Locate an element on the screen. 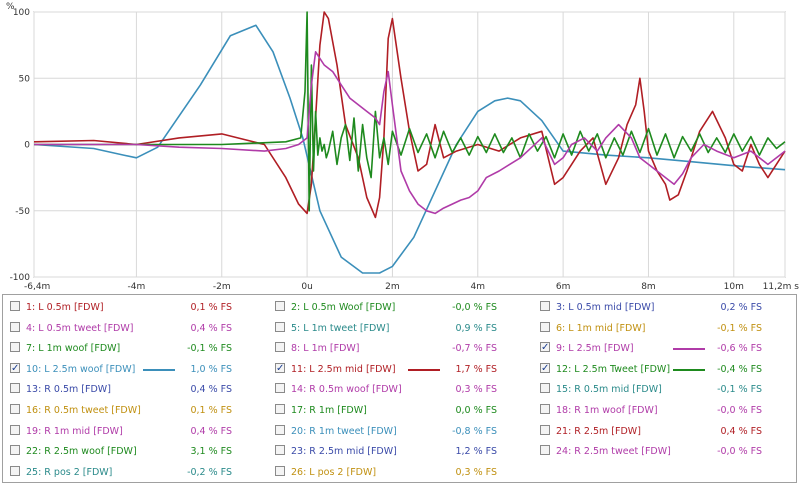 Image resolution: width=800 pixels, height=486 pixels. legend-item: 1: L 0.5m [FDW] 0,1 % FS is located at coordinates (134, 307).